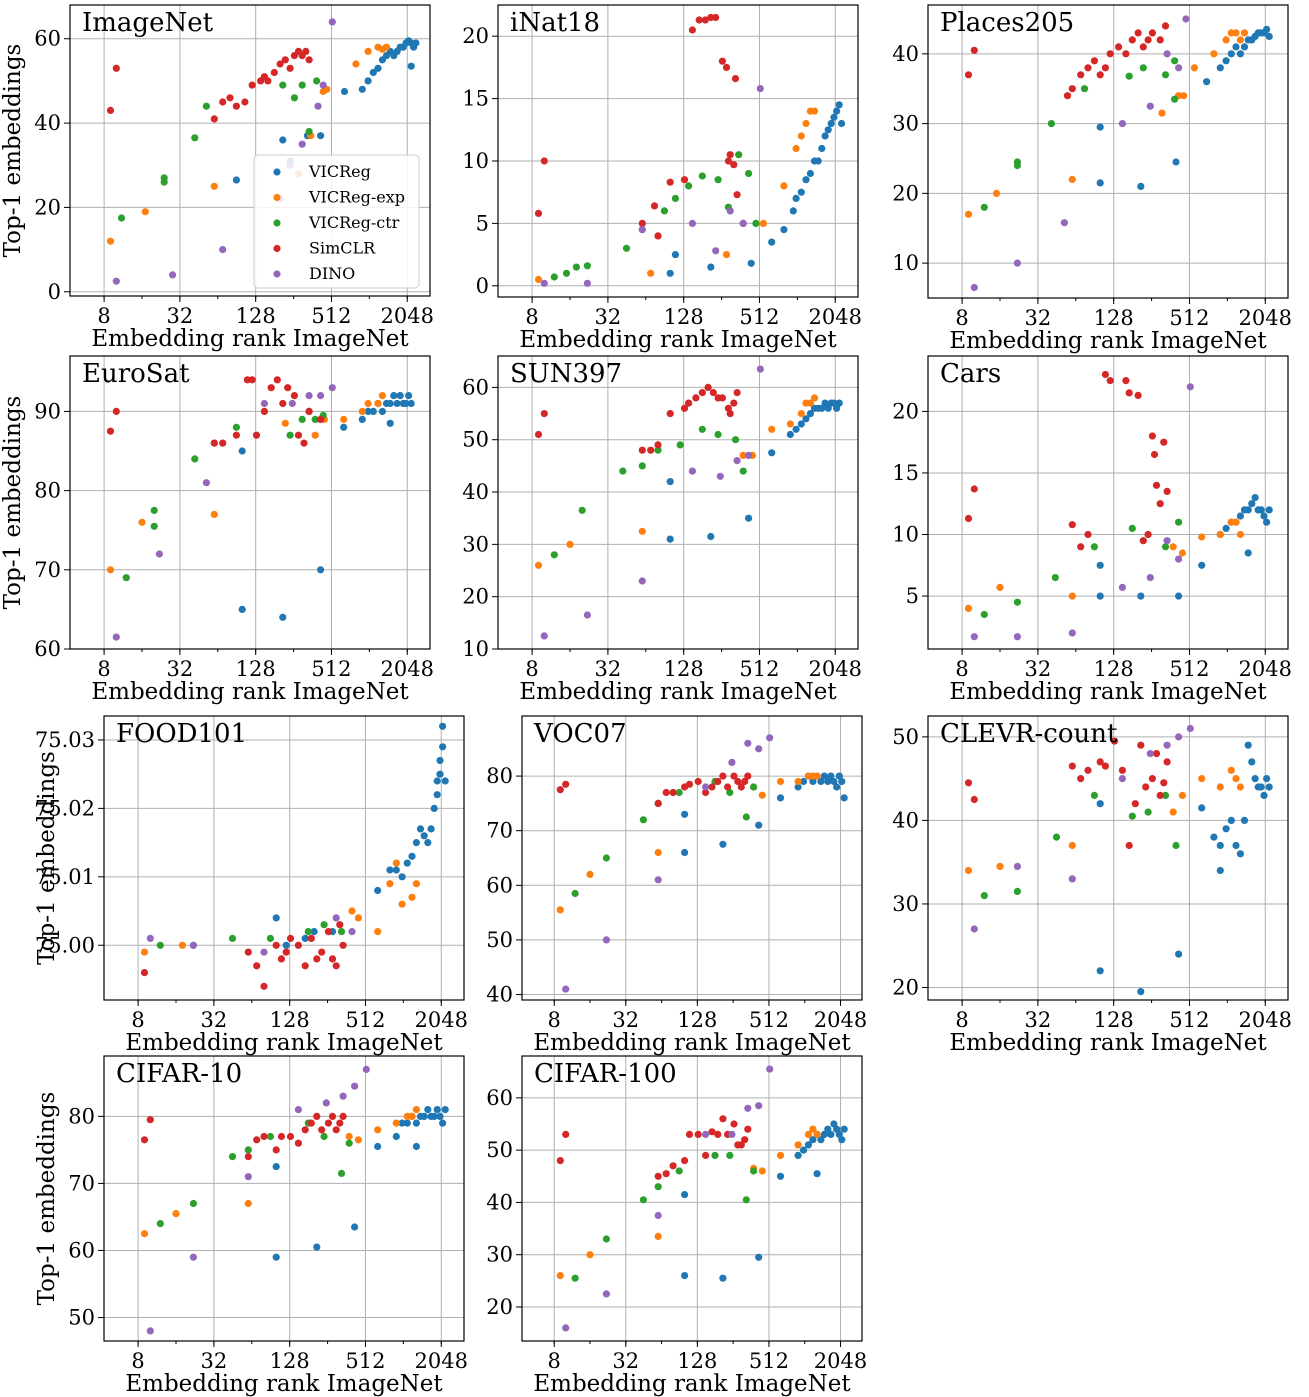 The height and width of the screenshot is (1397, 1309). What do you see at coordinates (678, 502) in the screenshot?
I see `plot-frame` at bounding box center [678, 502].